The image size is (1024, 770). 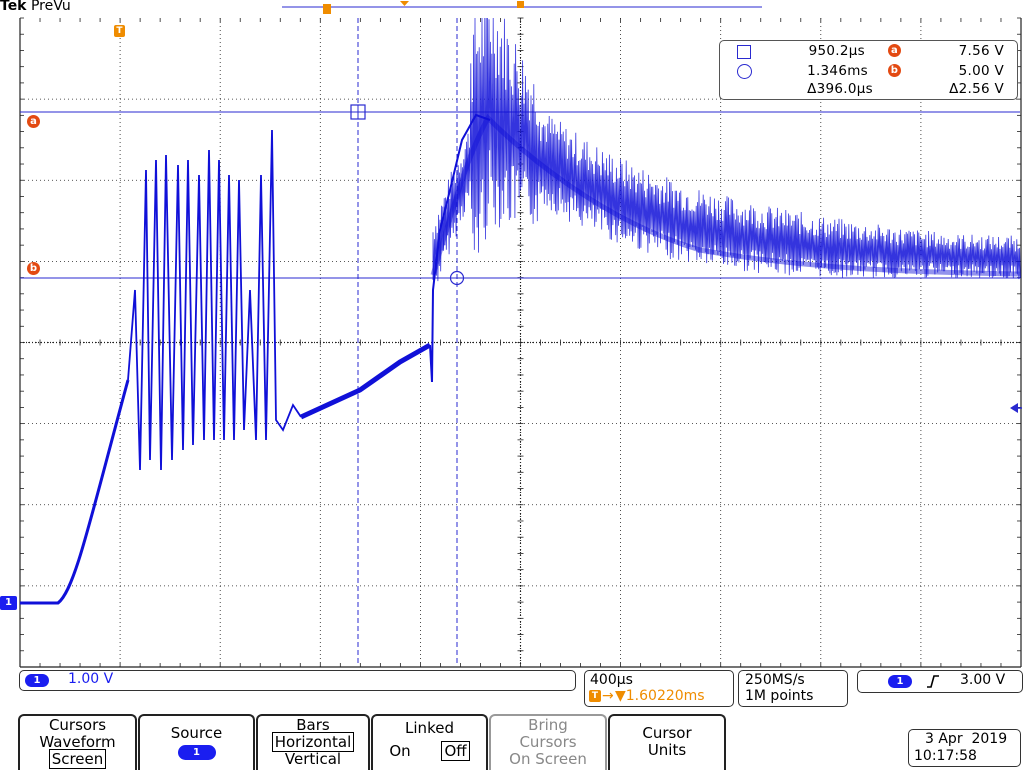 What do you see at coordinates (775, 680) in the screenshot?
I see `sample-rate: 250MS/s` at bounding box center [775, 680].